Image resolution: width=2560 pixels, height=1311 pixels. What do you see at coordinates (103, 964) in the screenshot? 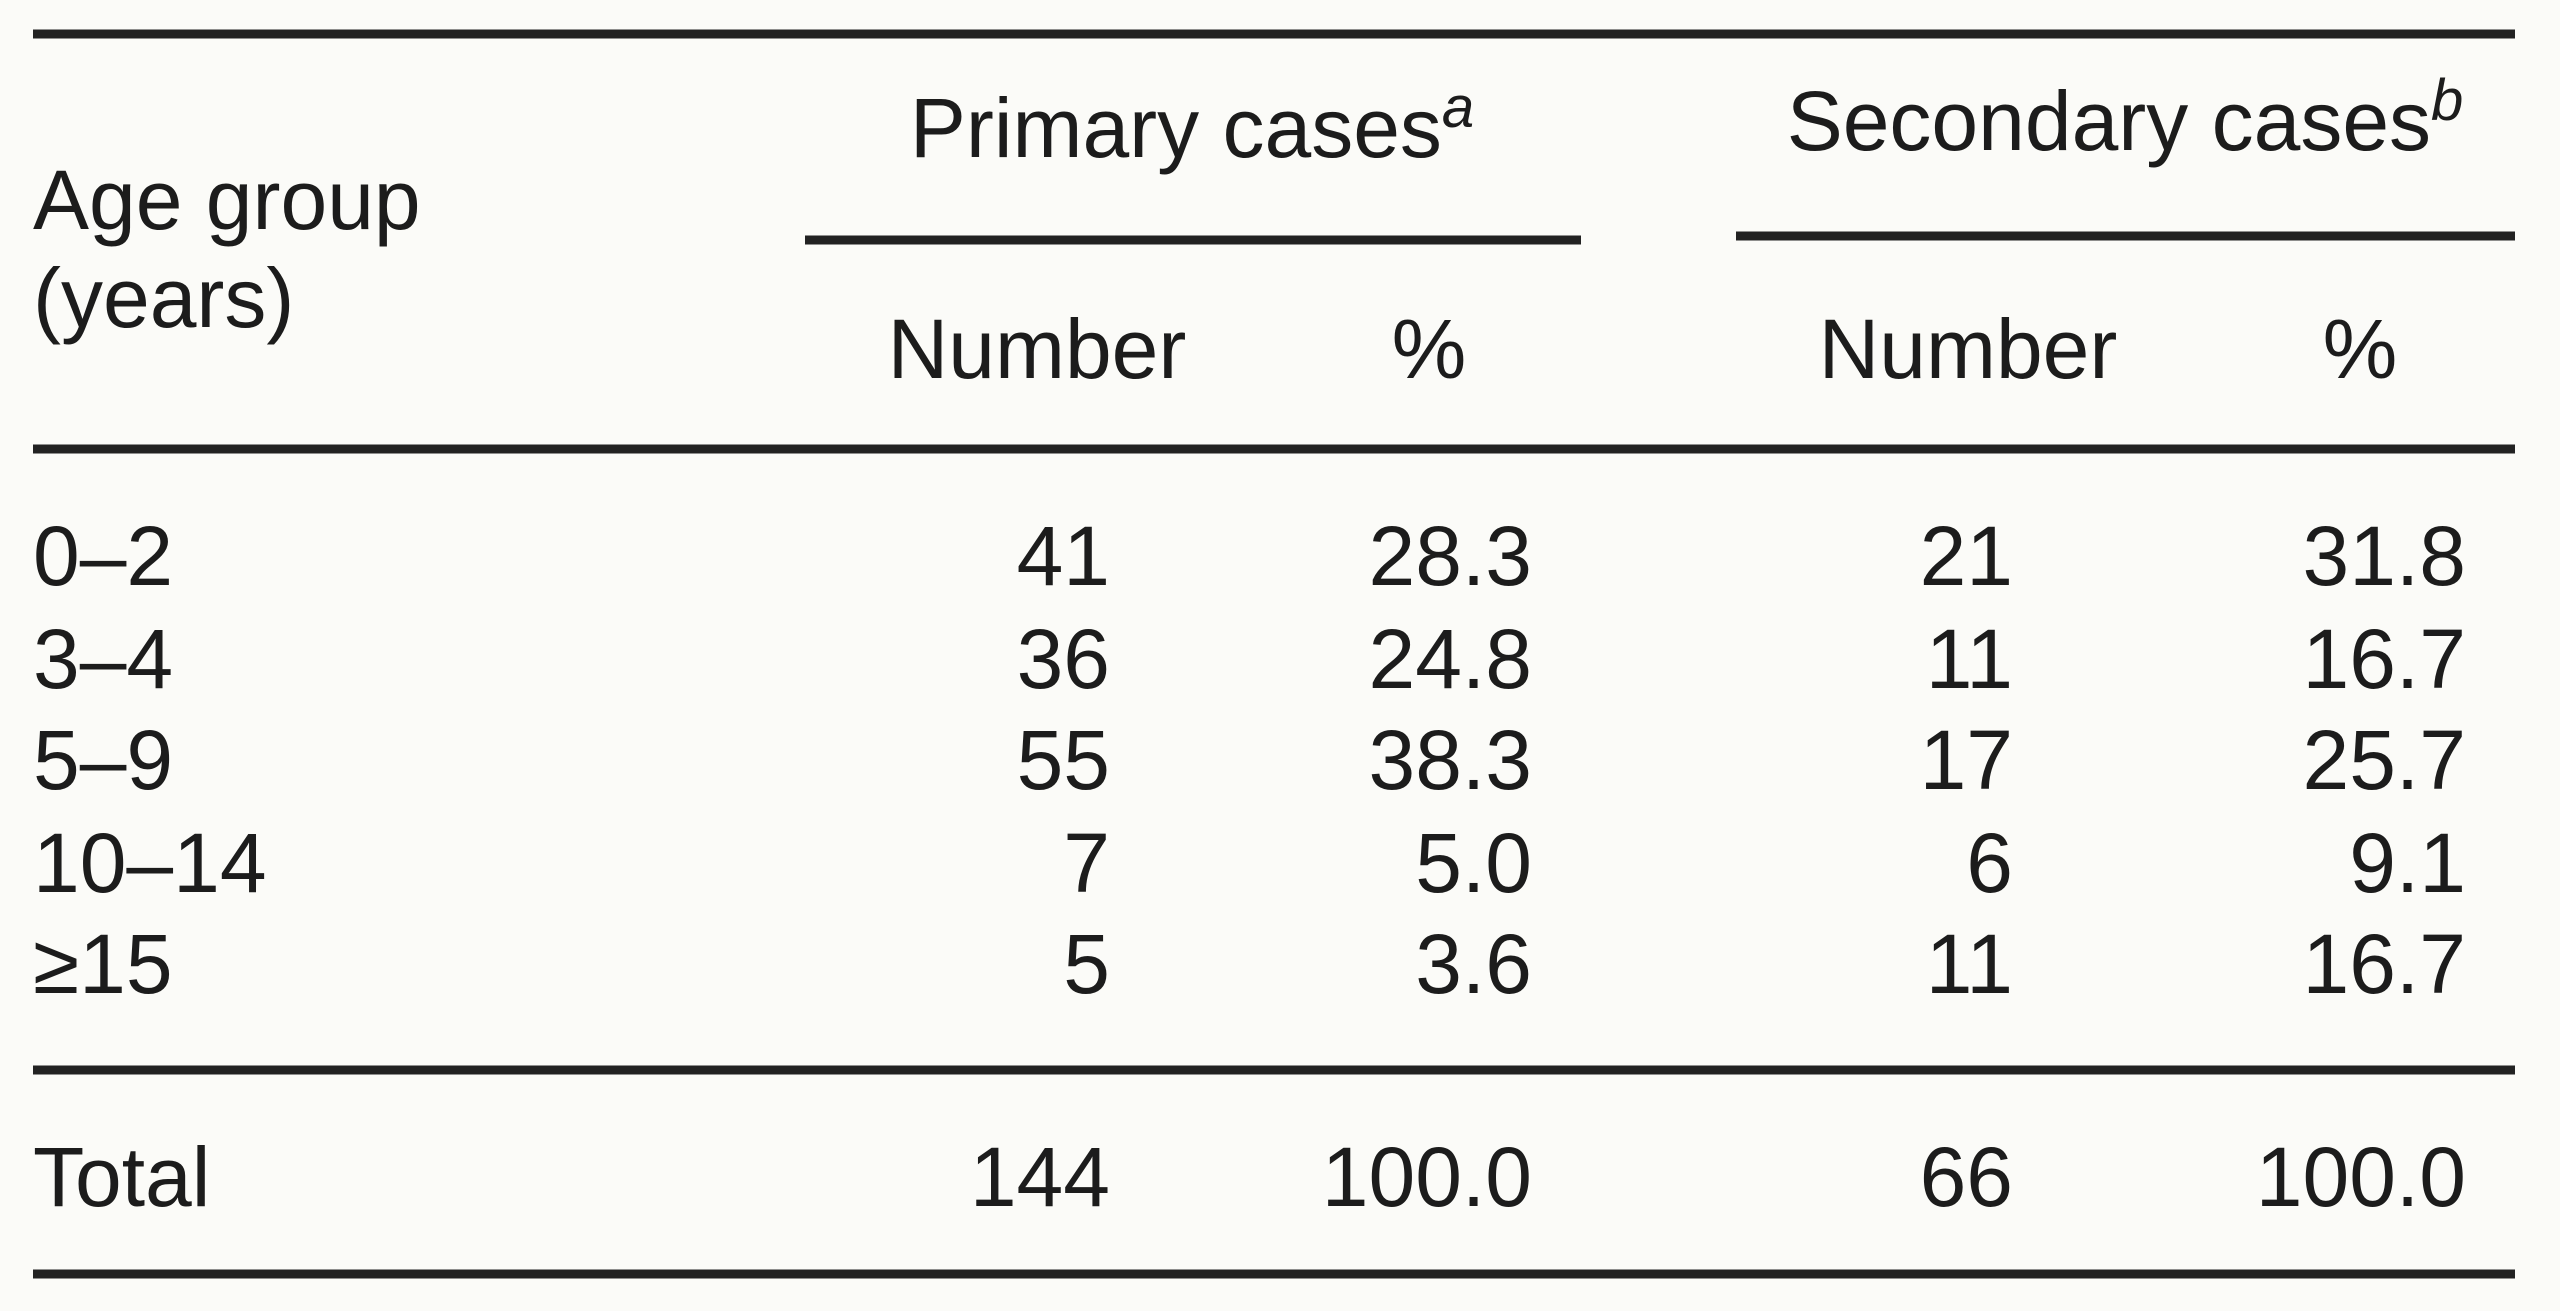
I see `row-label: ≥15` at bounding box center [103, 964].